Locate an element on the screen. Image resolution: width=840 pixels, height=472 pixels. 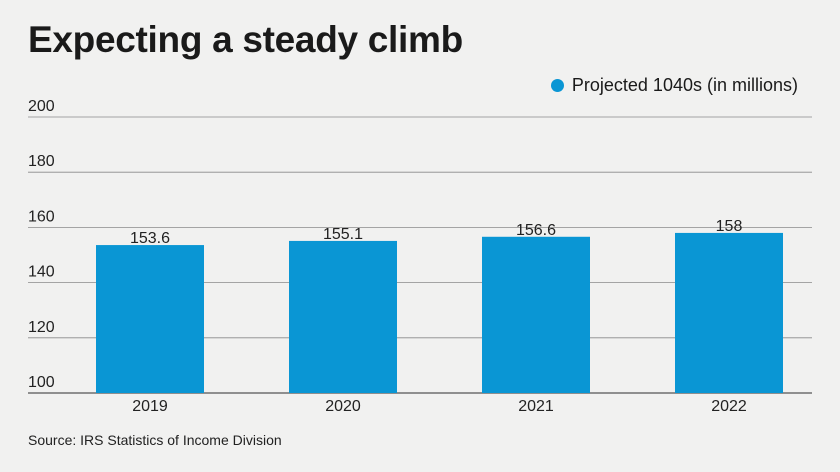
legend-swatch is located at coordinates (557, 85).